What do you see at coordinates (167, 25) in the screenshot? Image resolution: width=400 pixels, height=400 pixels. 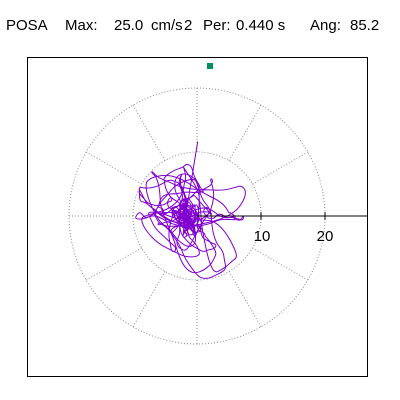 I see `max-unit: cm/s` at bounding box center [167, 25].